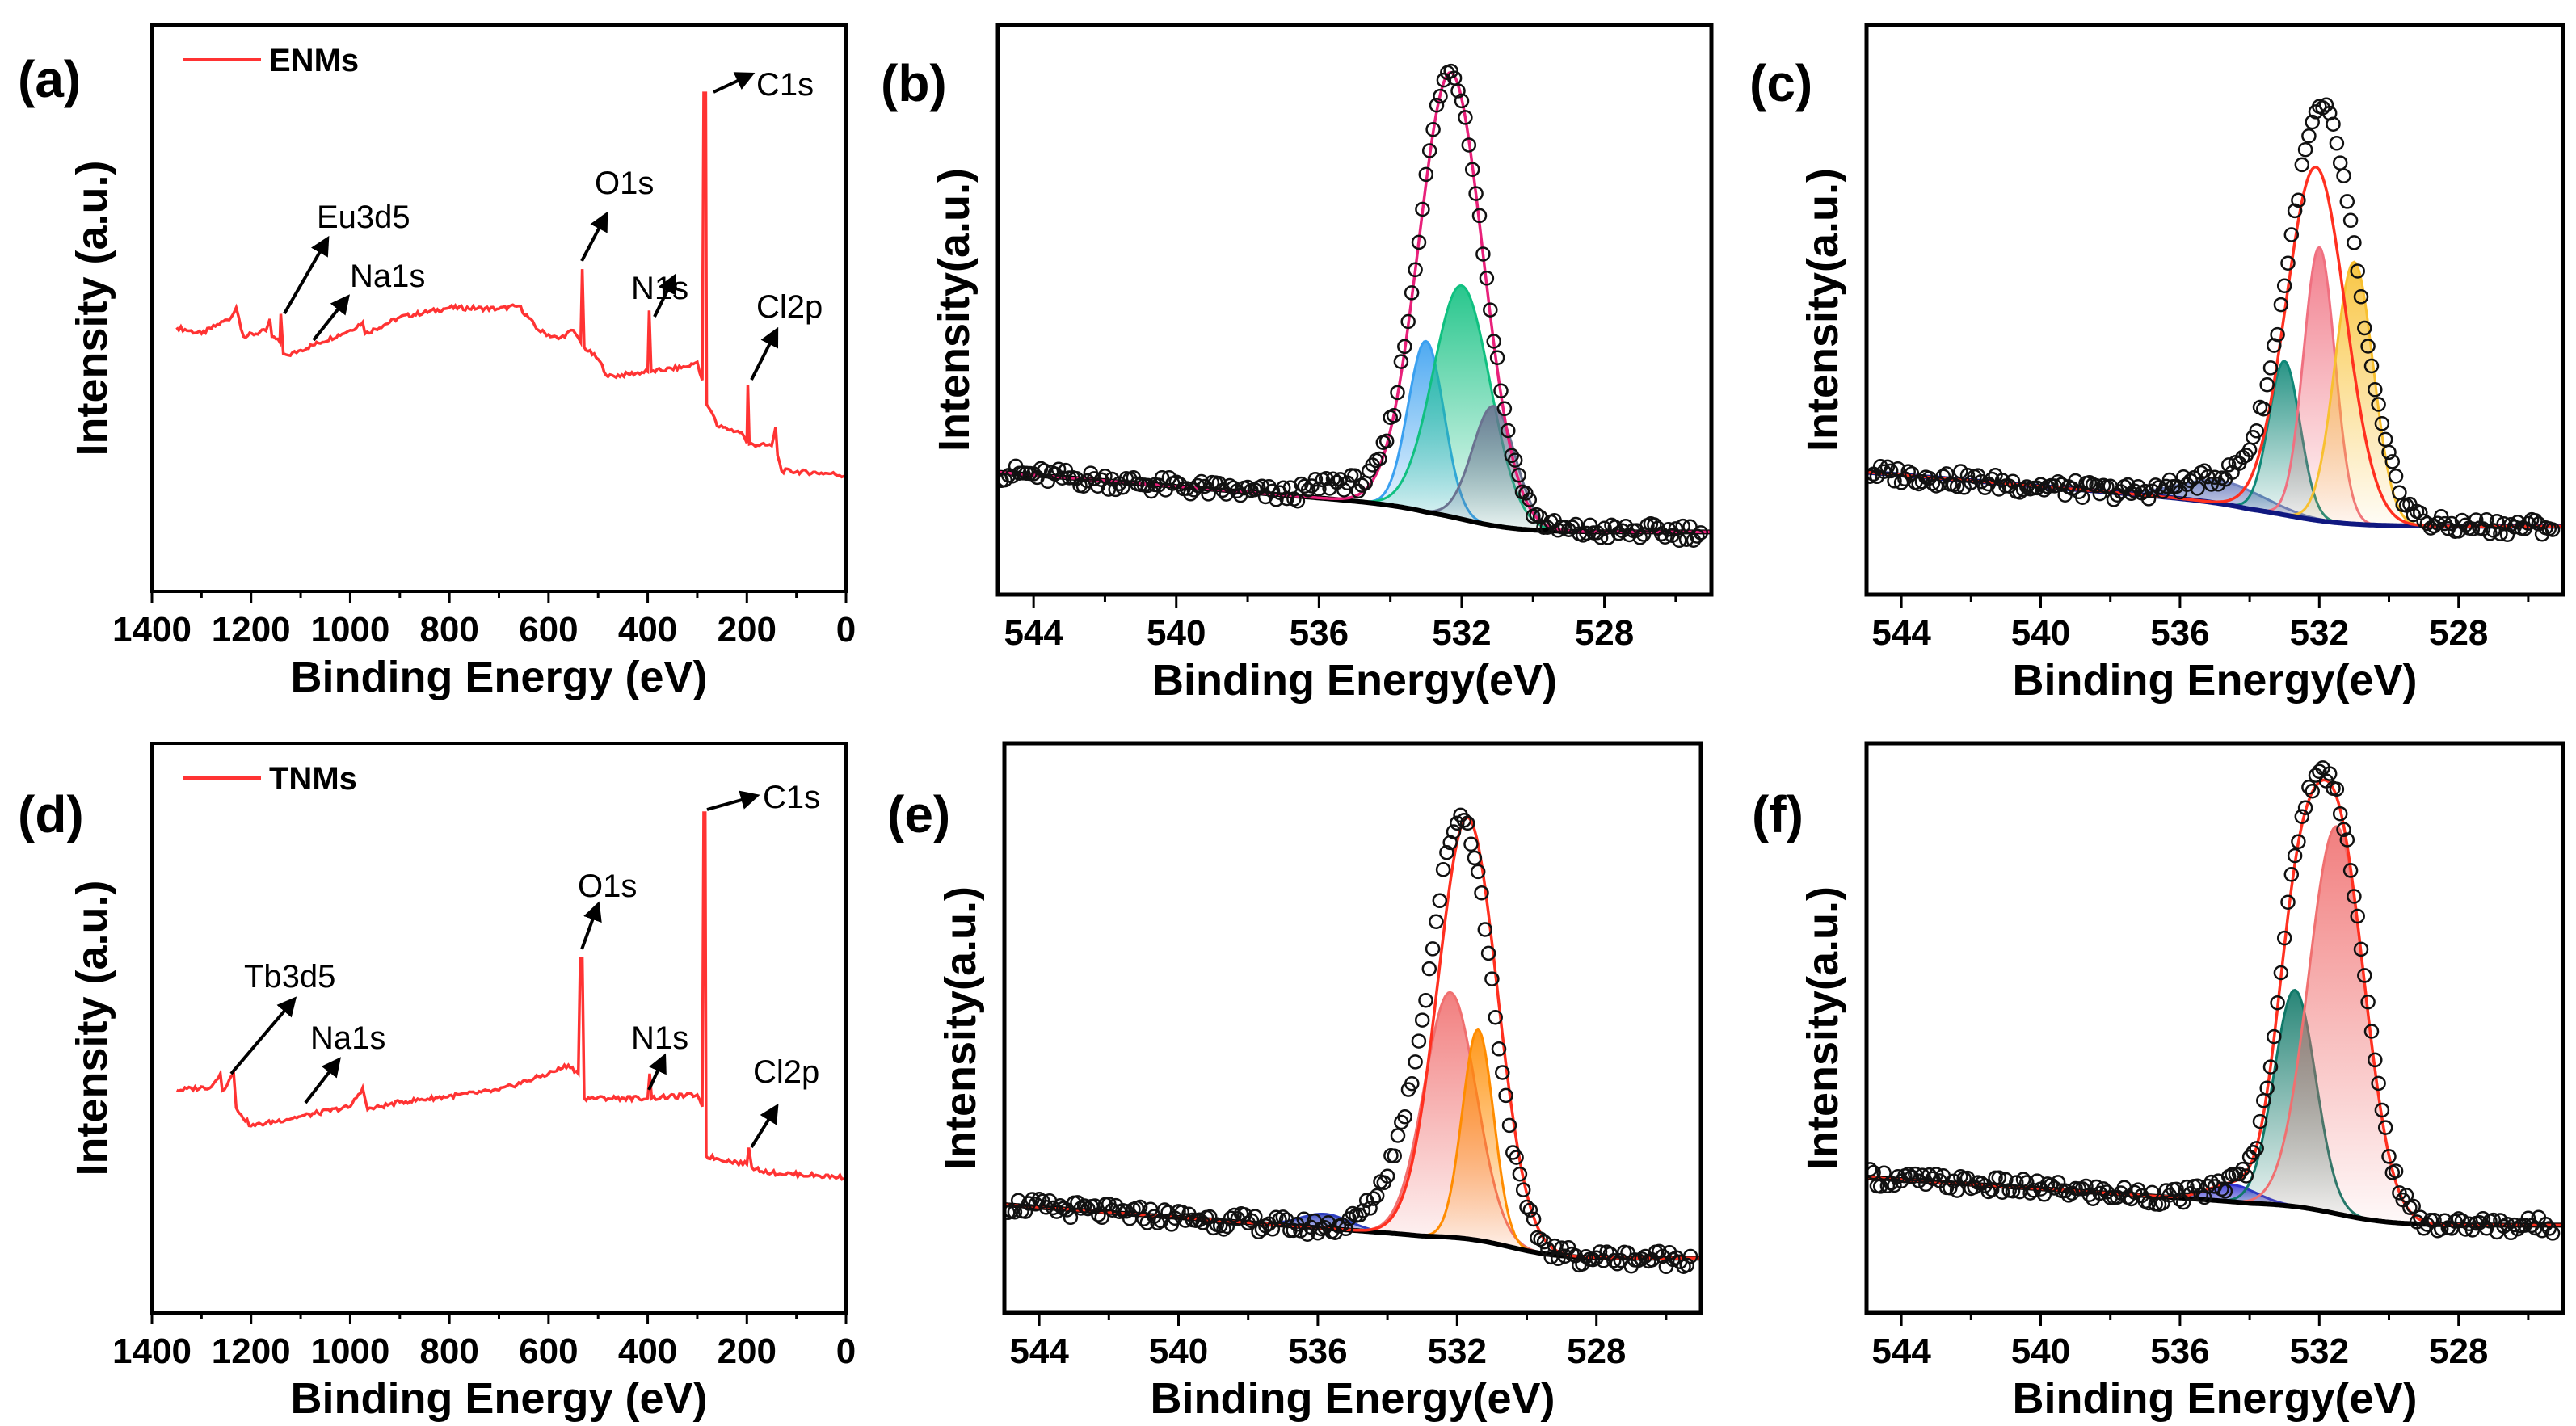 The width and height of the screenshot is (2576, 1426). What do you see at coordinates (2319, 633) in the screenshot?
I see `x-tick-label: 532` at bounding box center [2319, 633].